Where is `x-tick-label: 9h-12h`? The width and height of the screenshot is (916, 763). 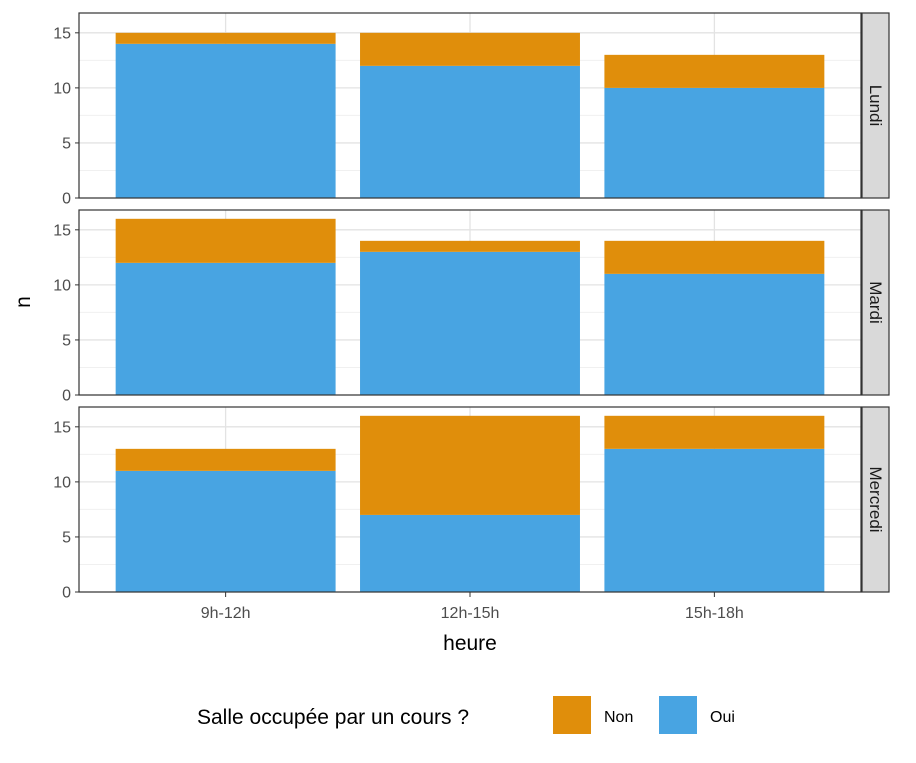
x-tick-label: 9h-12h is located at coordinates (226, 613).